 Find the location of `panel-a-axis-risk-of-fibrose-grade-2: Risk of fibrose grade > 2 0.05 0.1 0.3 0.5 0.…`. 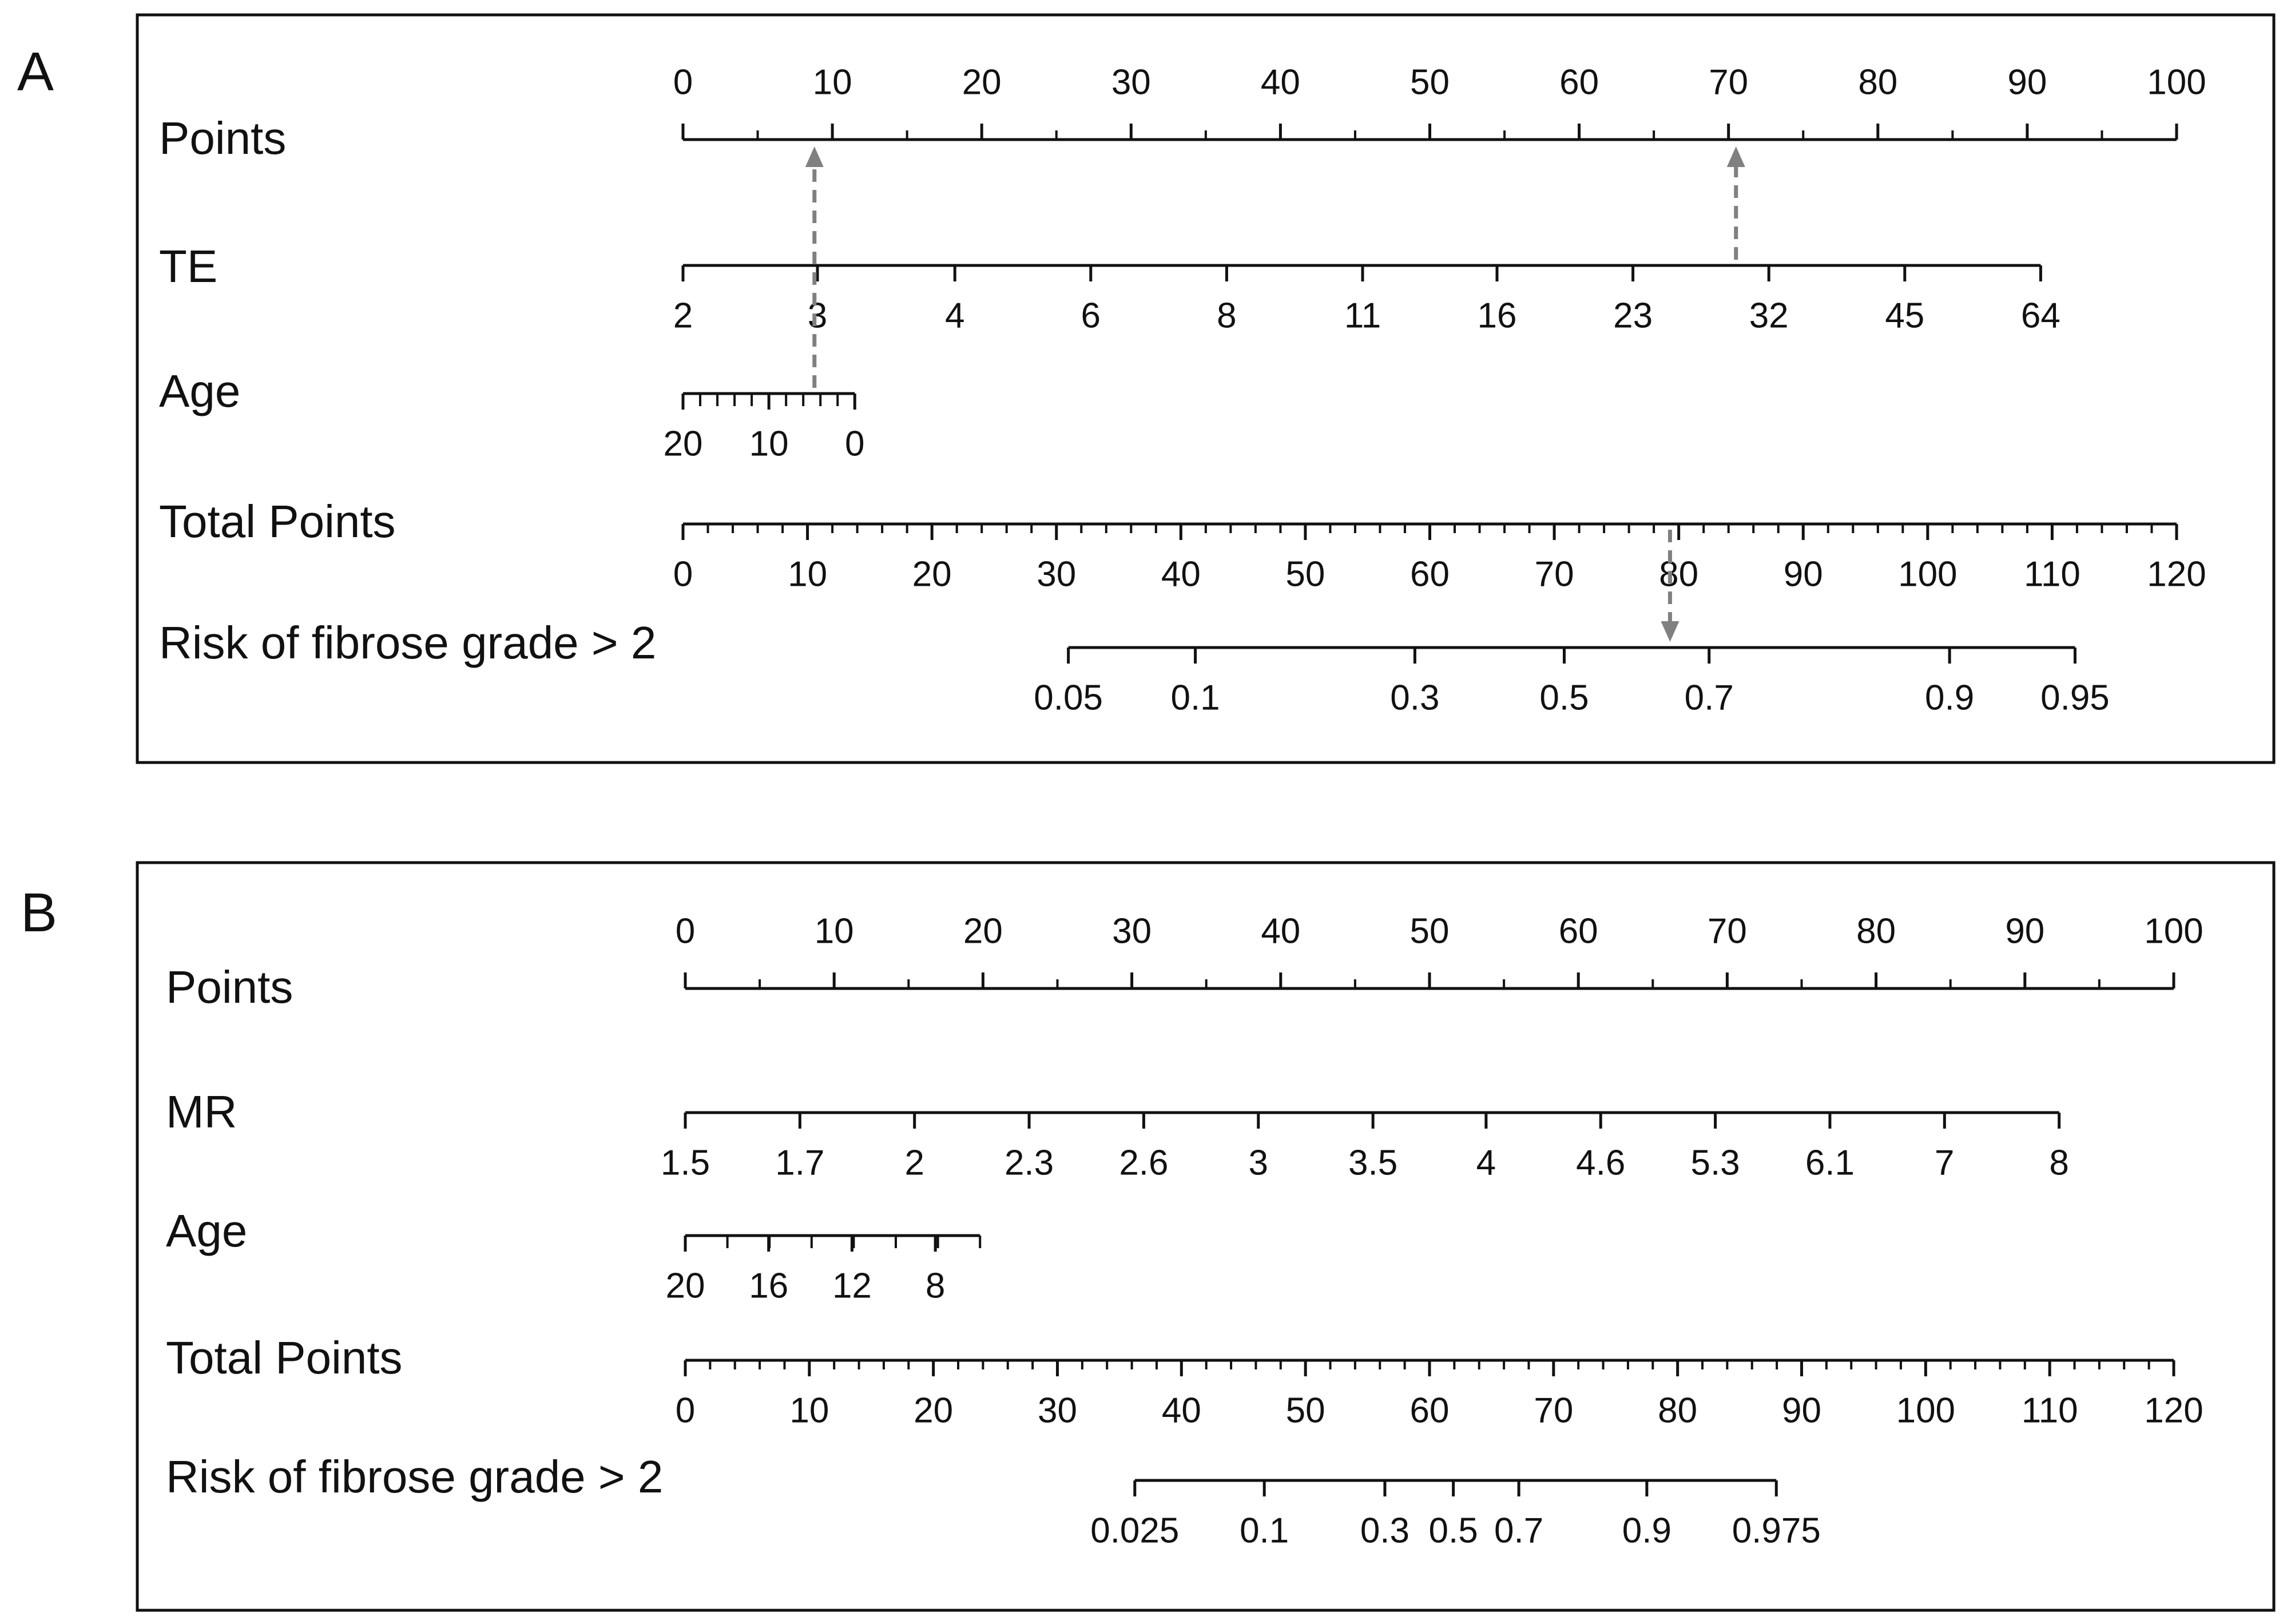

panel-a-axis-risk-of-fibrose-grade-2: Risk of fibrose grade > 2 0.05 0.1 0.3 0.5 0.… is located at coordinates (1134, 667).